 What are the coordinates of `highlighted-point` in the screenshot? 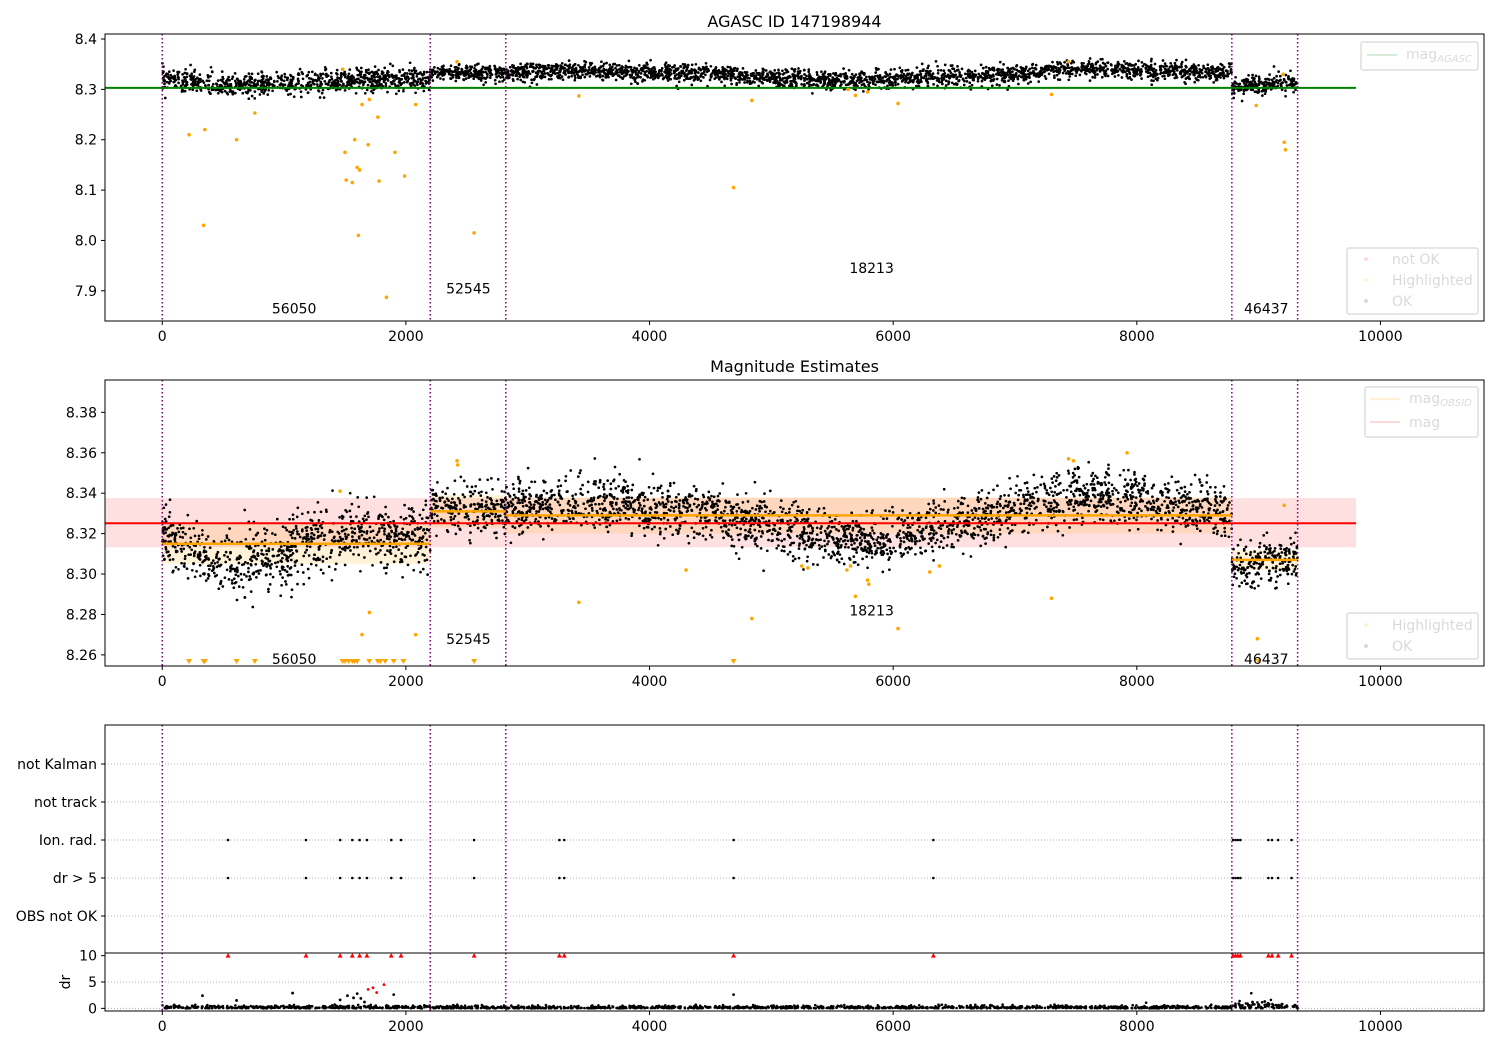 It's located at (354, 139).